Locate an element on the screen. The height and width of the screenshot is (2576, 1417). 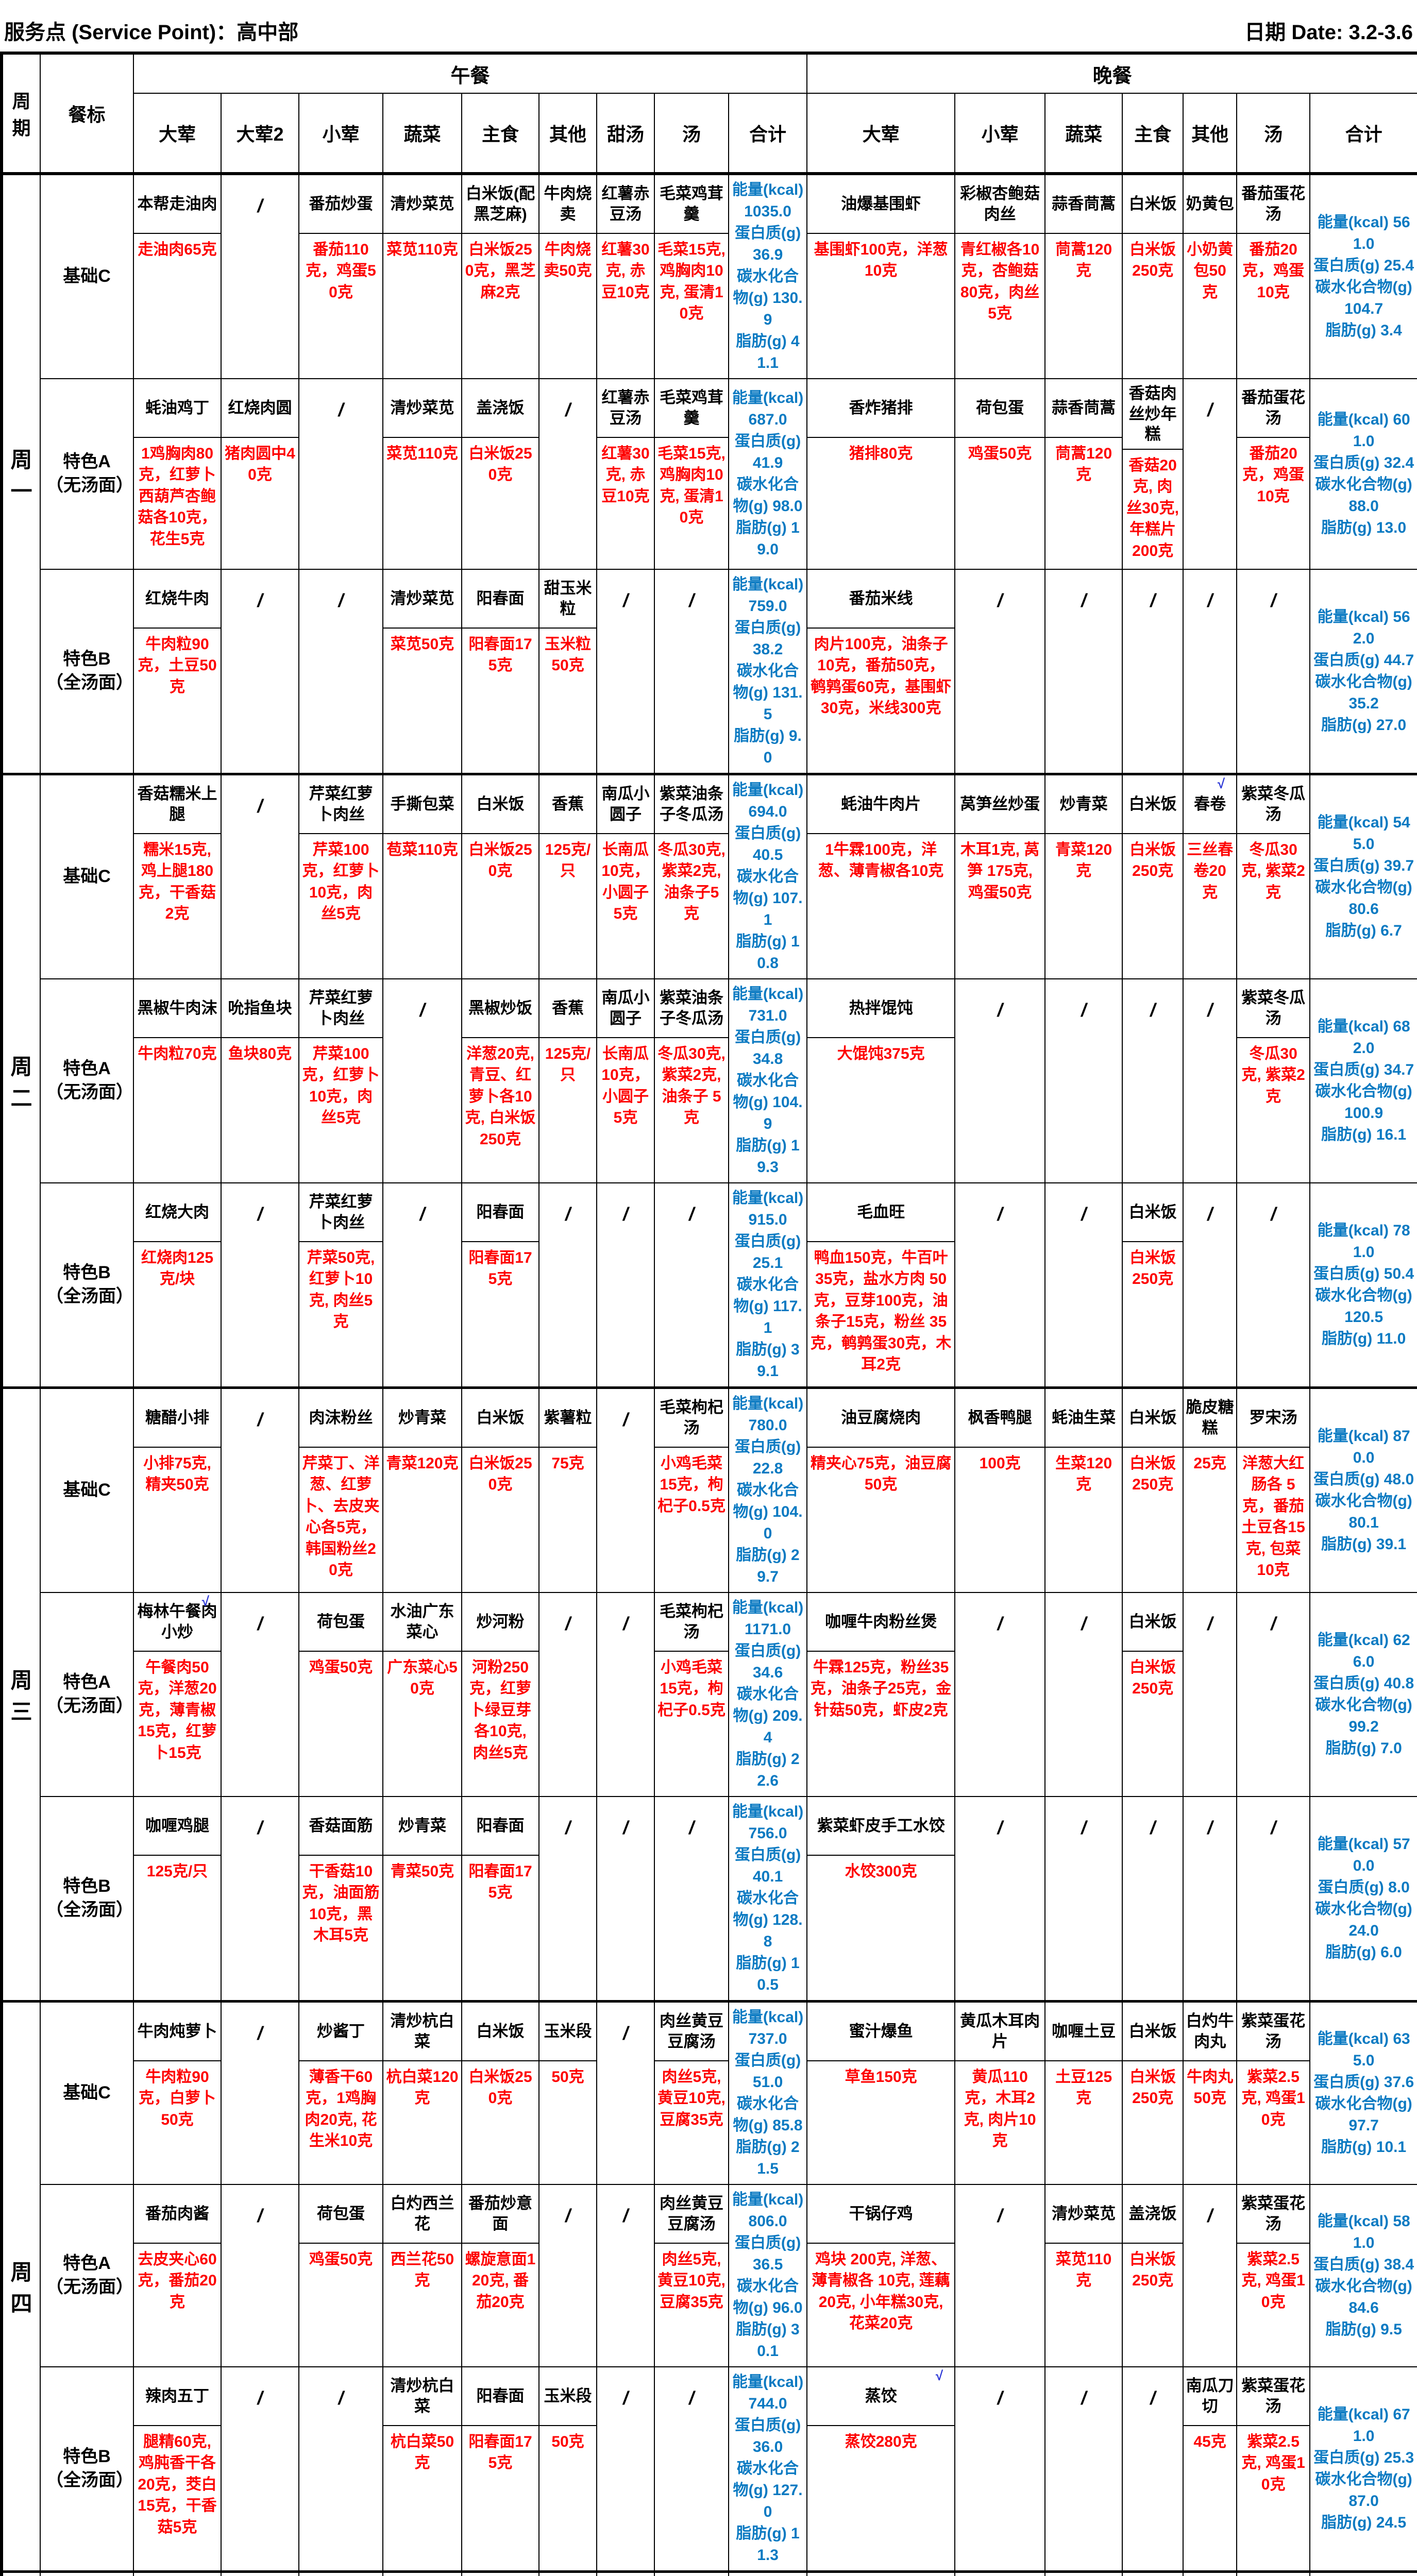
menu-cell: 白米饭白米饭250克 is located at coordinates (1153, 1694).